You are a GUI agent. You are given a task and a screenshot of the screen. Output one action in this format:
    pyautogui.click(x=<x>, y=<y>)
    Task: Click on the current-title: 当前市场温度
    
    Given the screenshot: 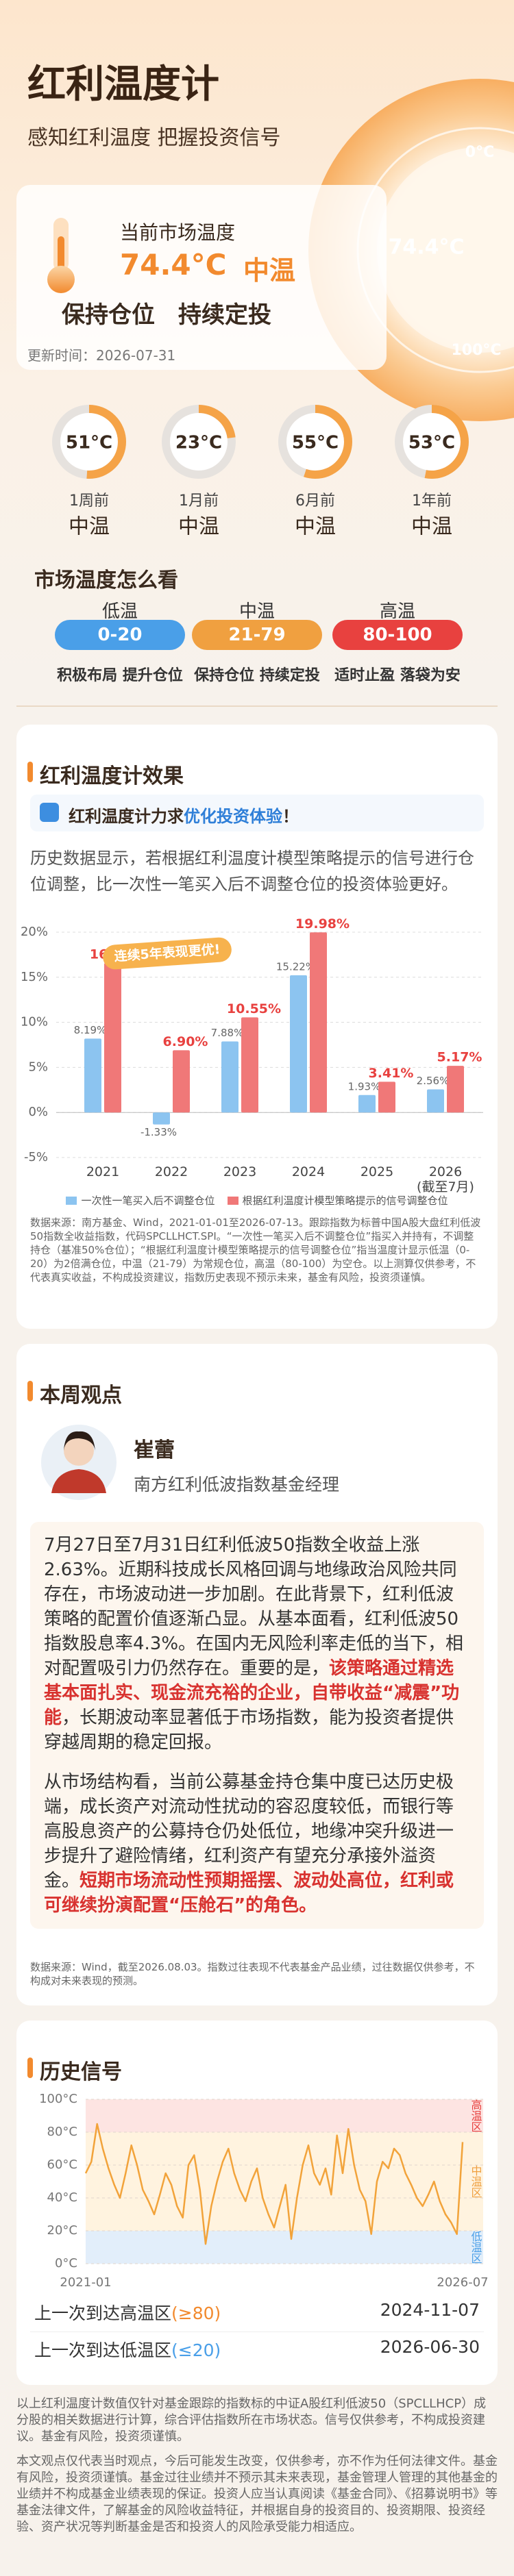 What is the action you would take?
    pyautogui.click(x=178, y=232)
    